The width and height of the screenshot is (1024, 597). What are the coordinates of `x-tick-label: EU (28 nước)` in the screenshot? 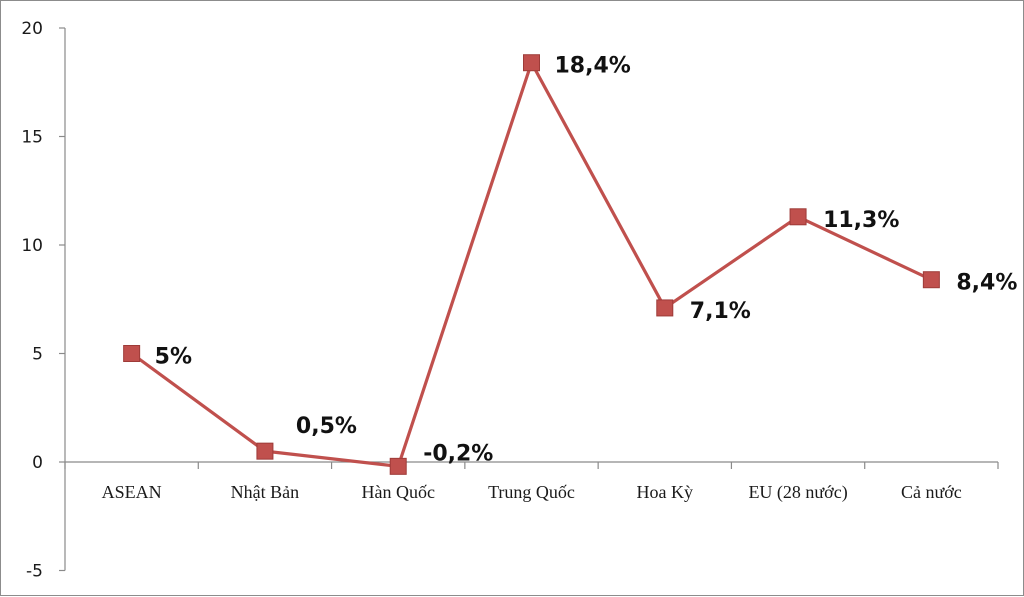 It's located at (797, 492).